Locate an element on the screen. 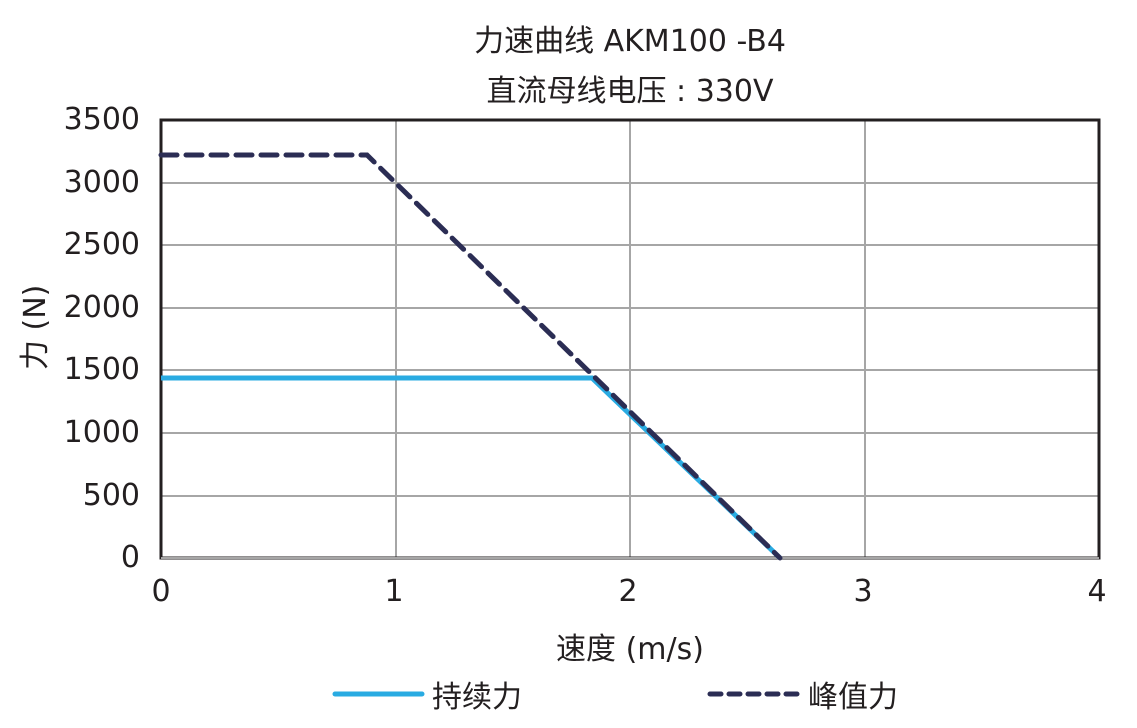  x-tick: 1 is located at coordinates (394, 591).